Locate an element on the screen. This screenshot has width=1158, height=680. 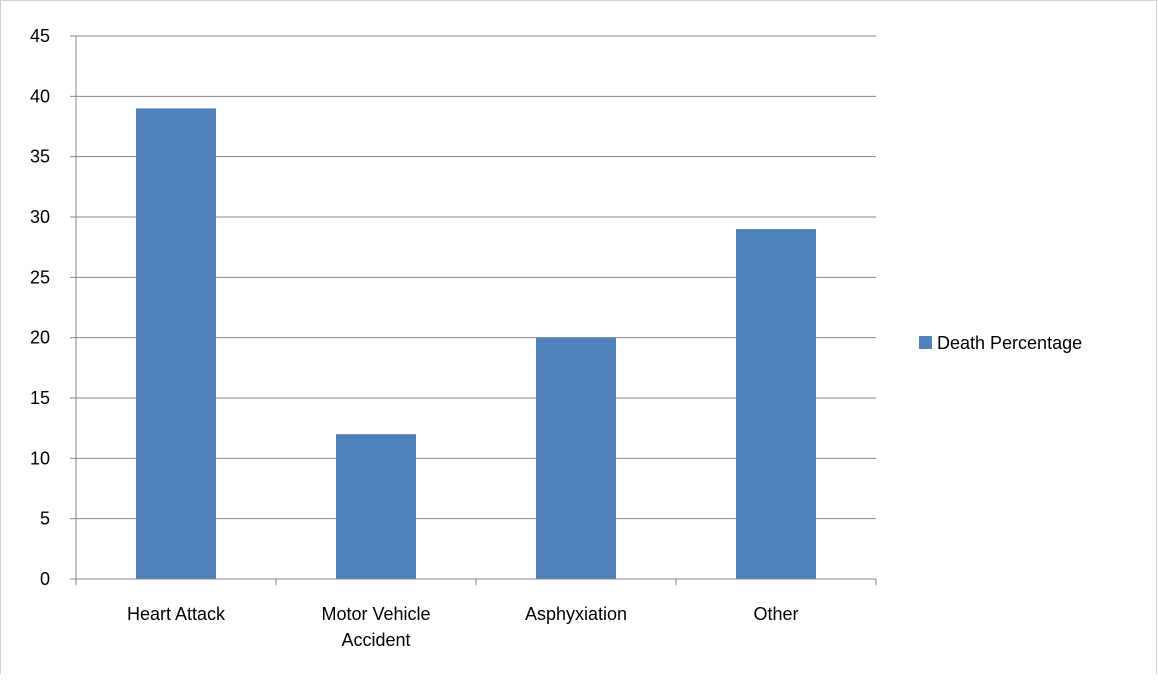
bar-heart-attack is located at coordinates (176, 344).